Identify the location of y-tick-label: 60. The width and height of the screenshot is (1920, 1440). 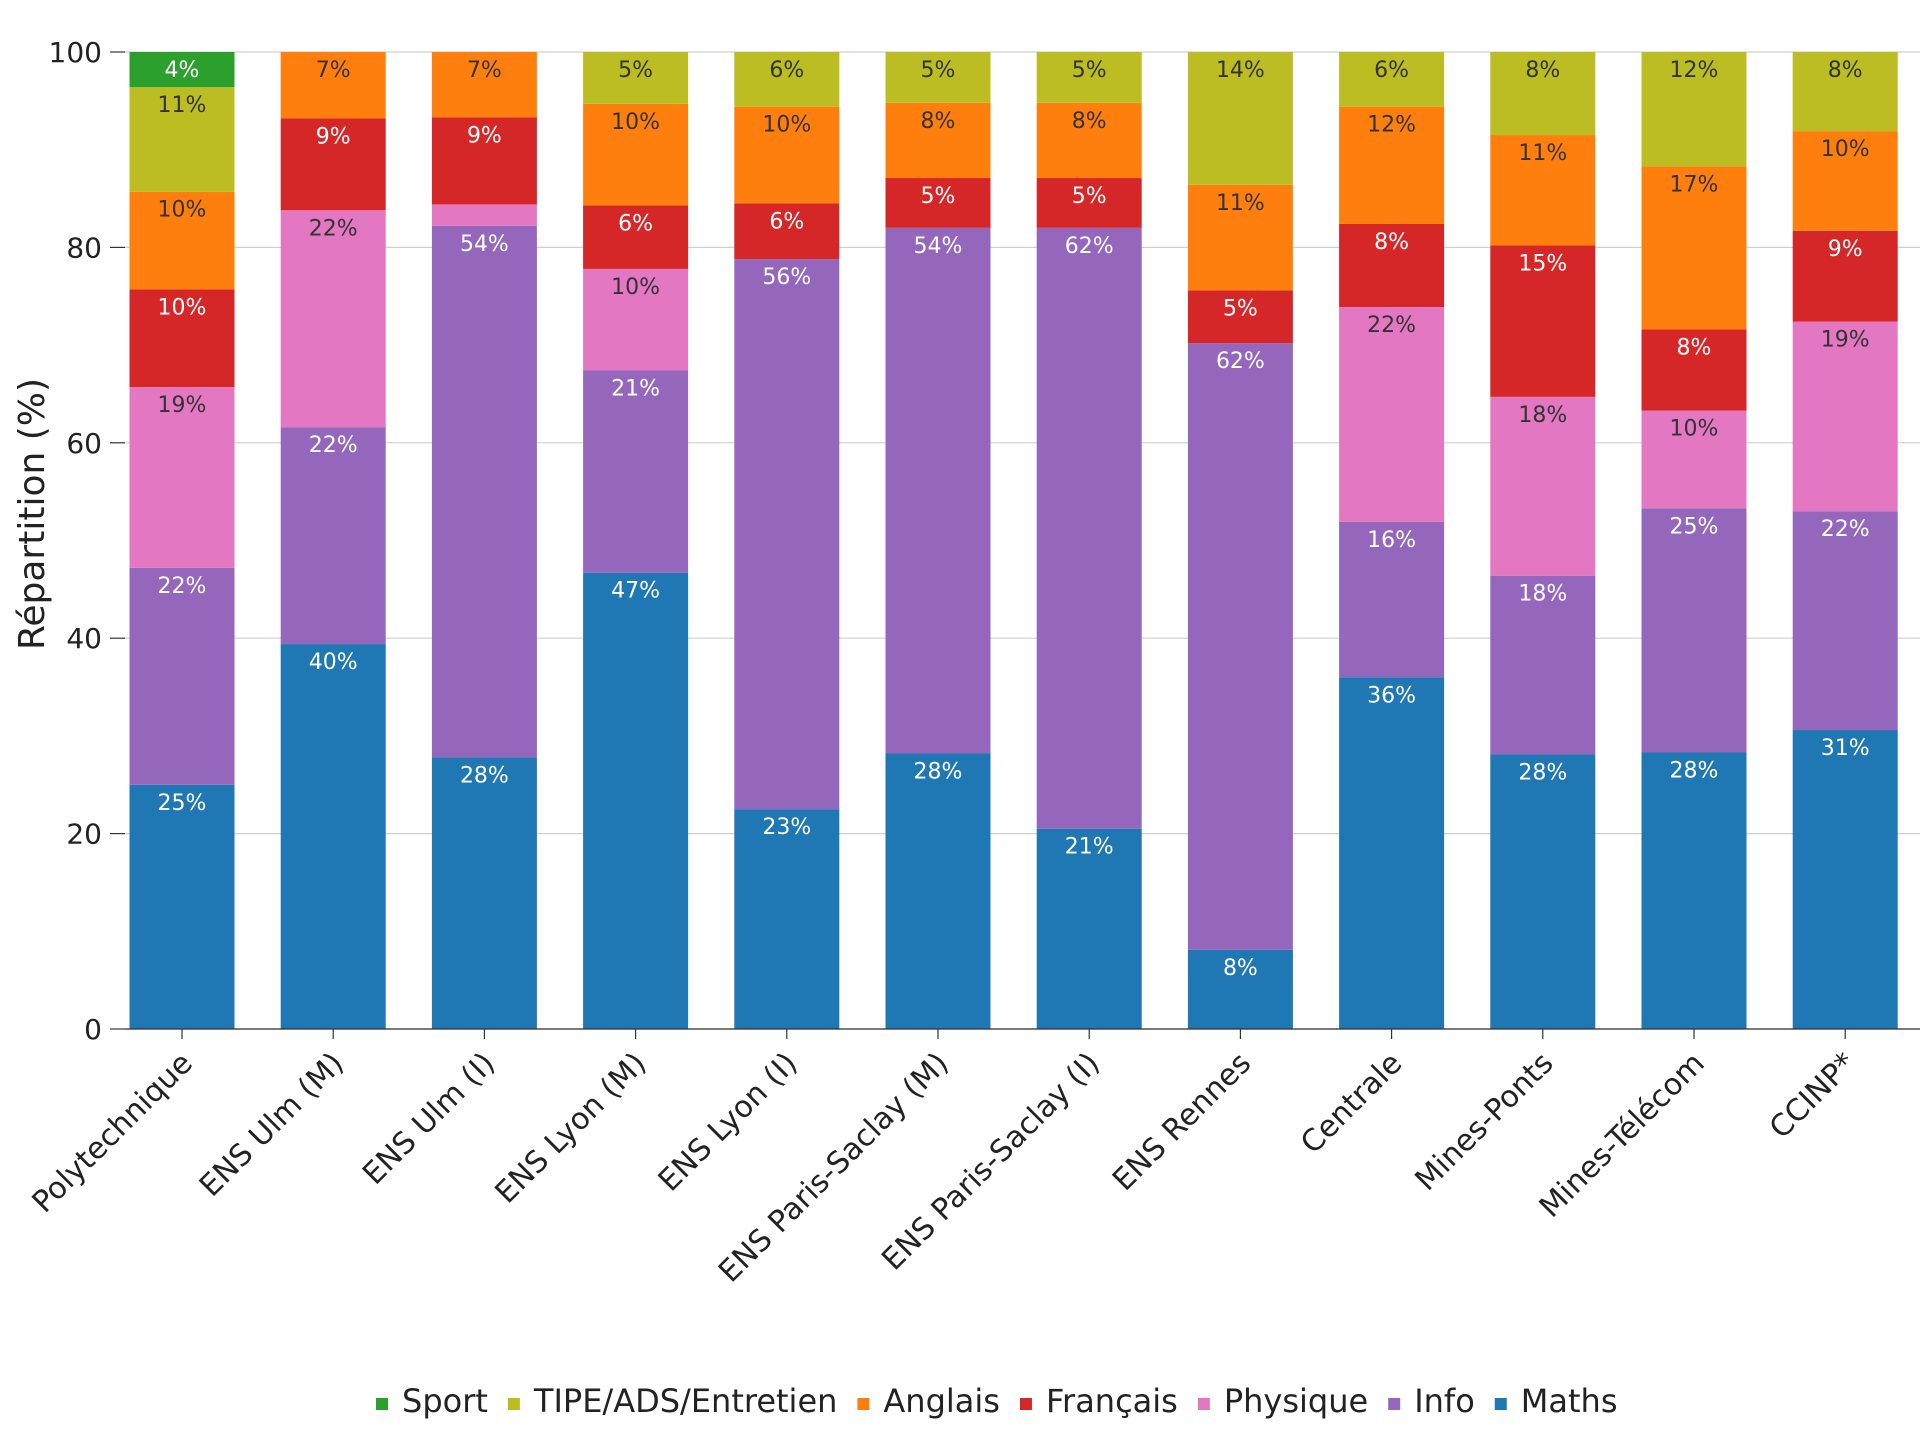
(84, 443).